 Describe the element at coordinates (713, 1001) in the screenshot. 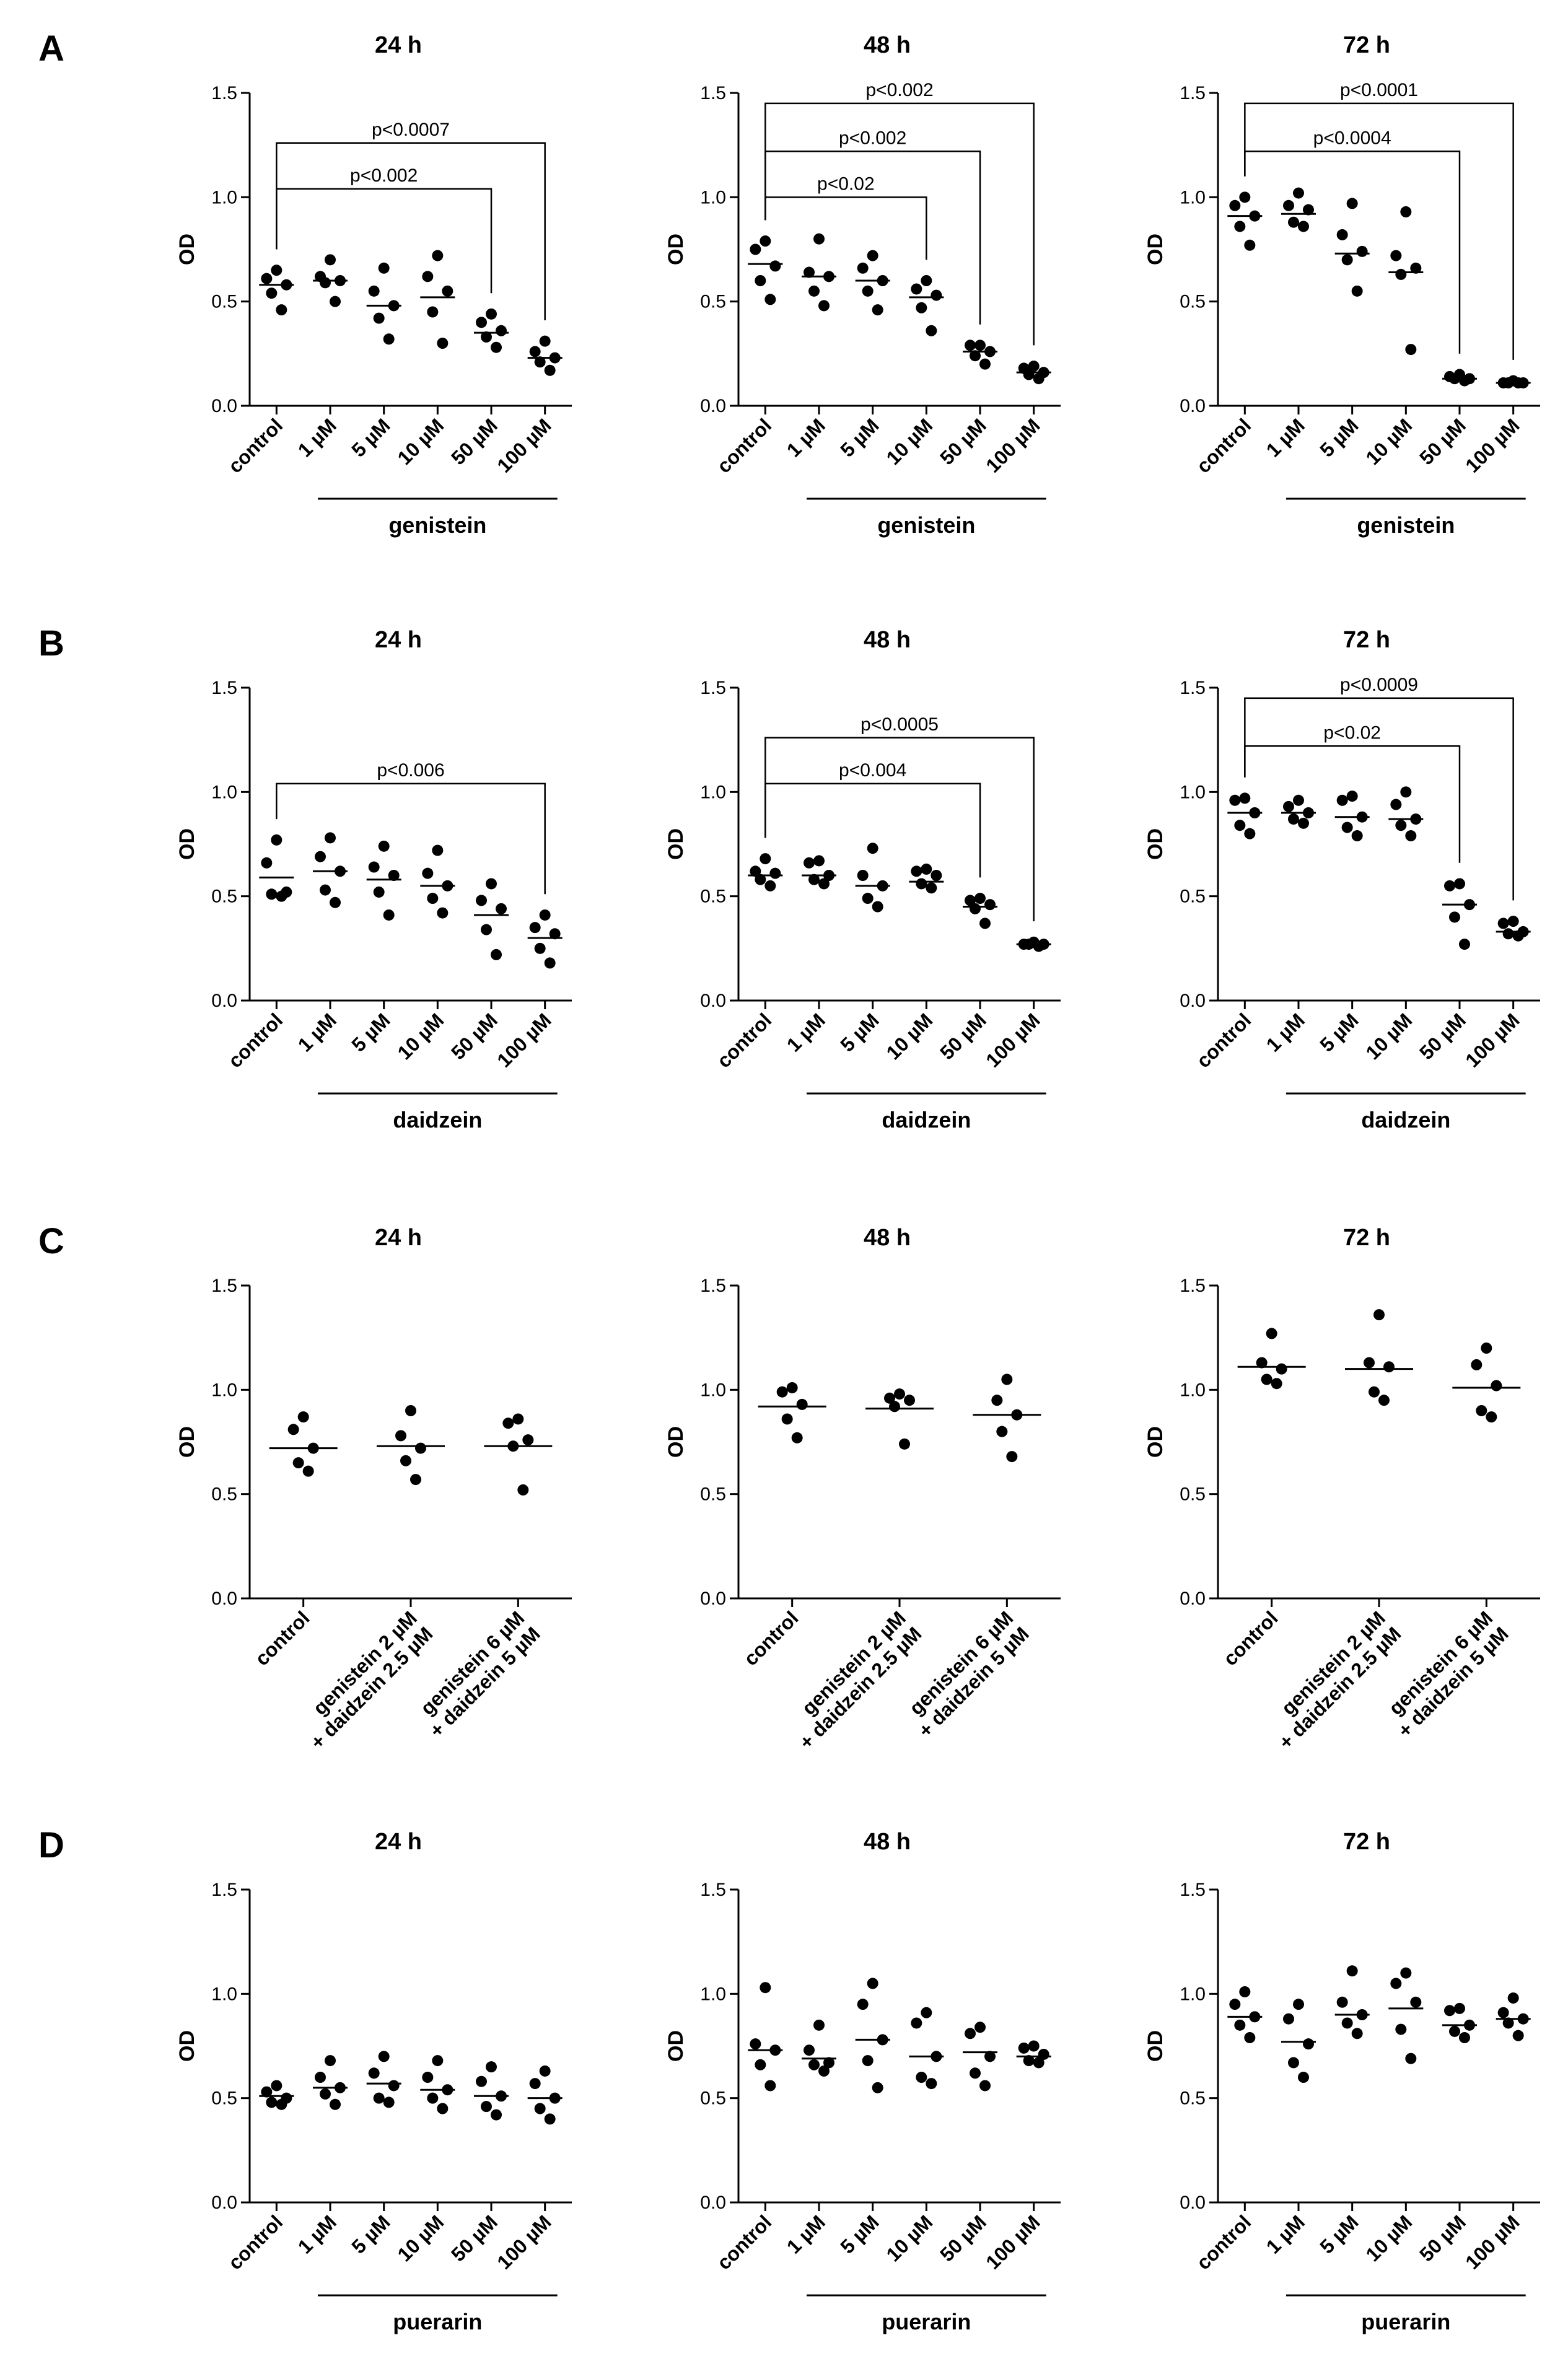

I see `y-tick-label: 0.0` at that location.